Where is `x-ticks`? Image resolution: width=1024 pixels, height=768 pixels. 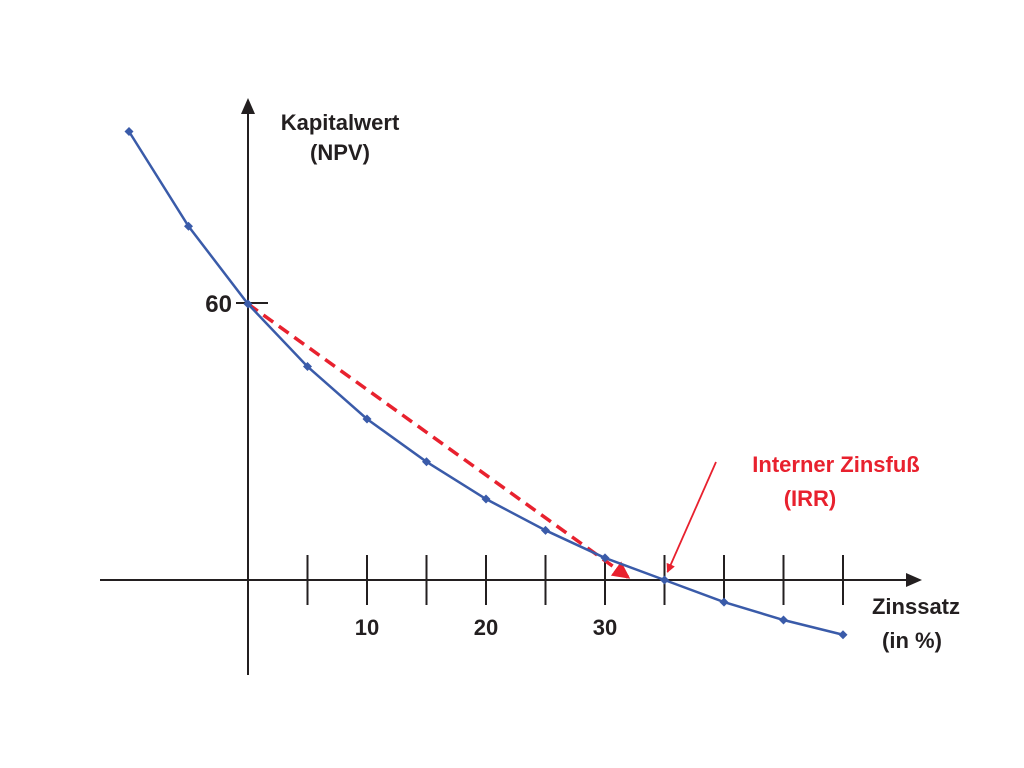
x-ticks is located at coordinates (575, 580).